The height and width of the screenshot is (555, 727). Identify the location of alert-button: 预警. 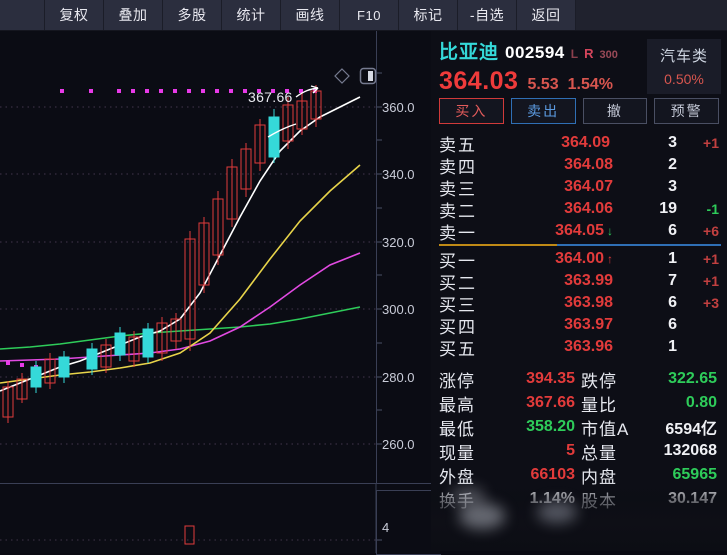
(686, 111).